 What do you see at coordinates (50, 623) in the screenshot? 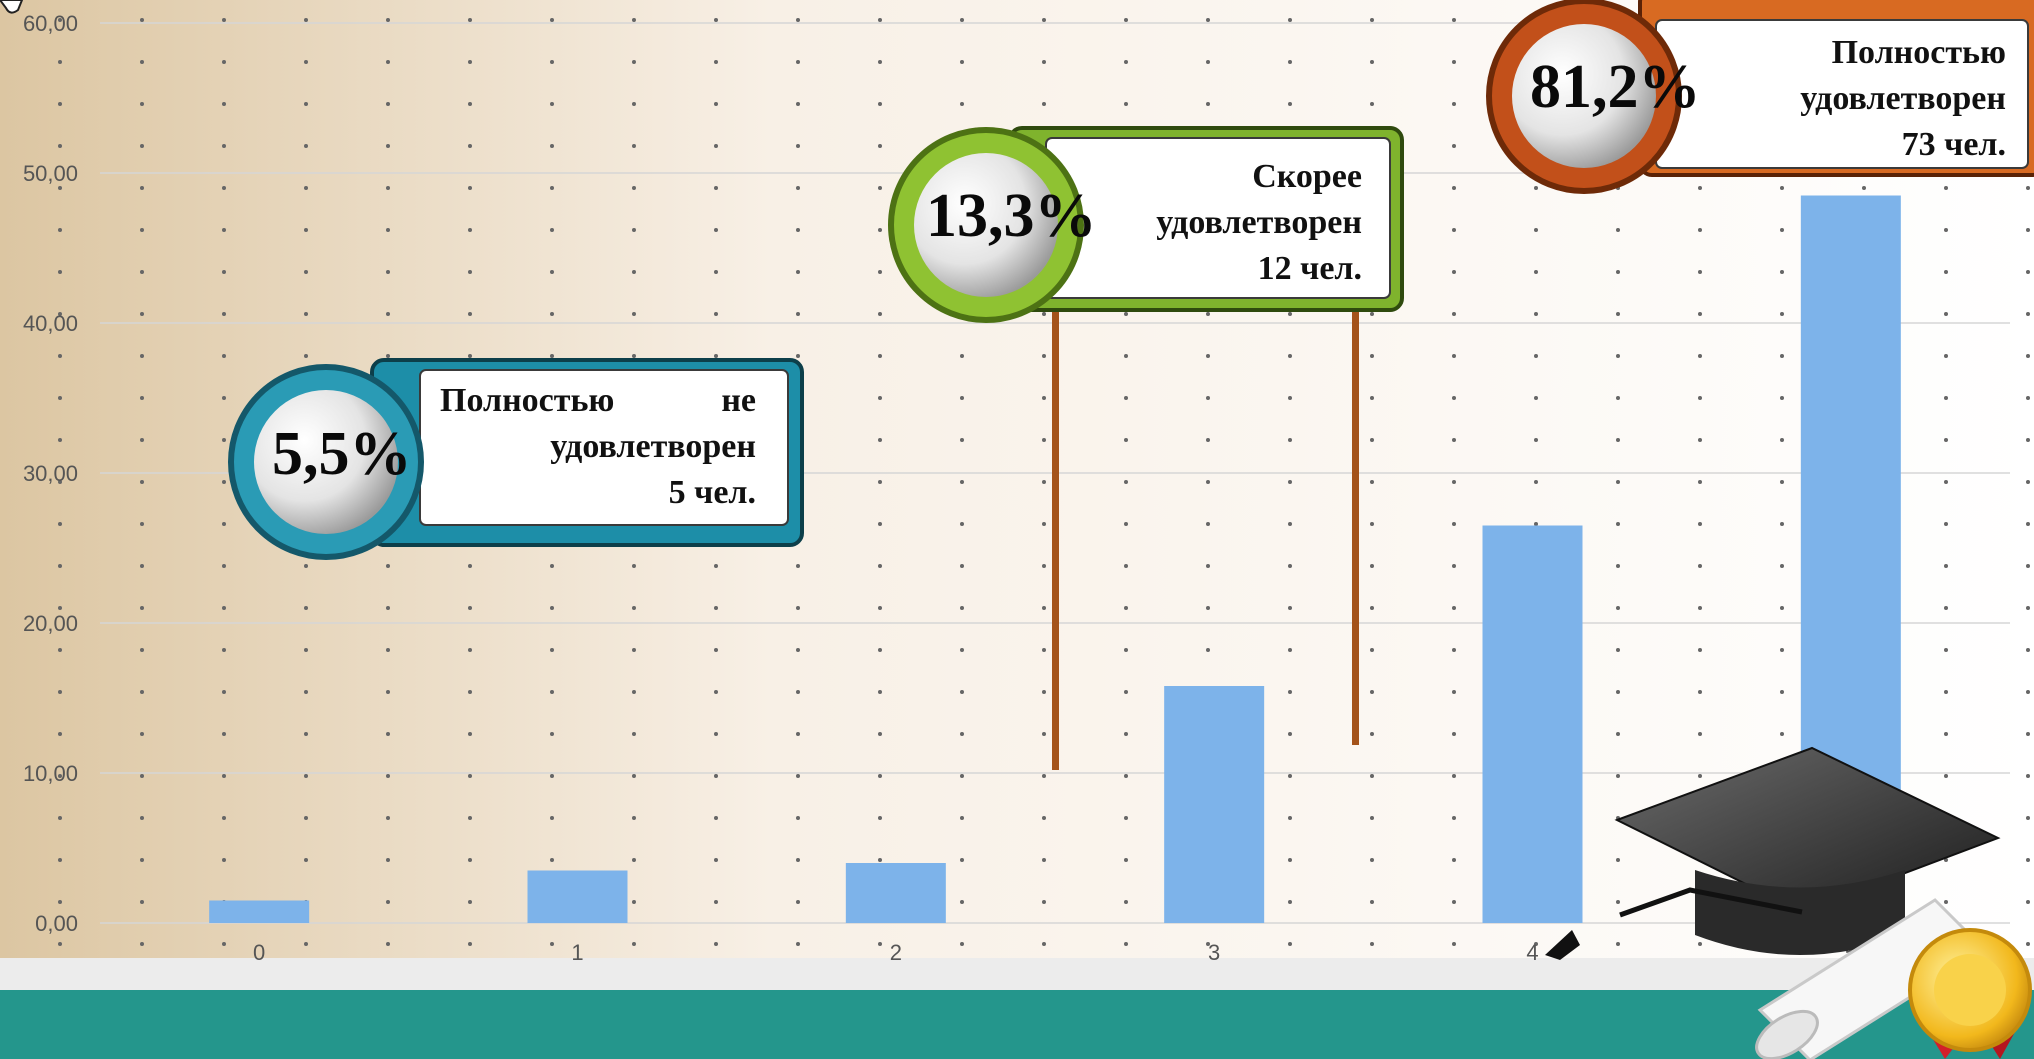
I see `y-tick-label: 20,00` at bounding box center [50, 623].